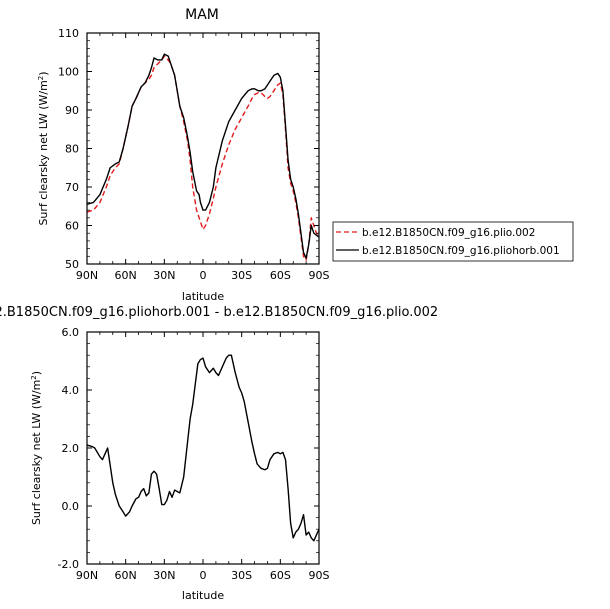 This screenshot has height=609, width=610. I want to click on top-chart-x-tick-label: 90N, so click(87, 275).